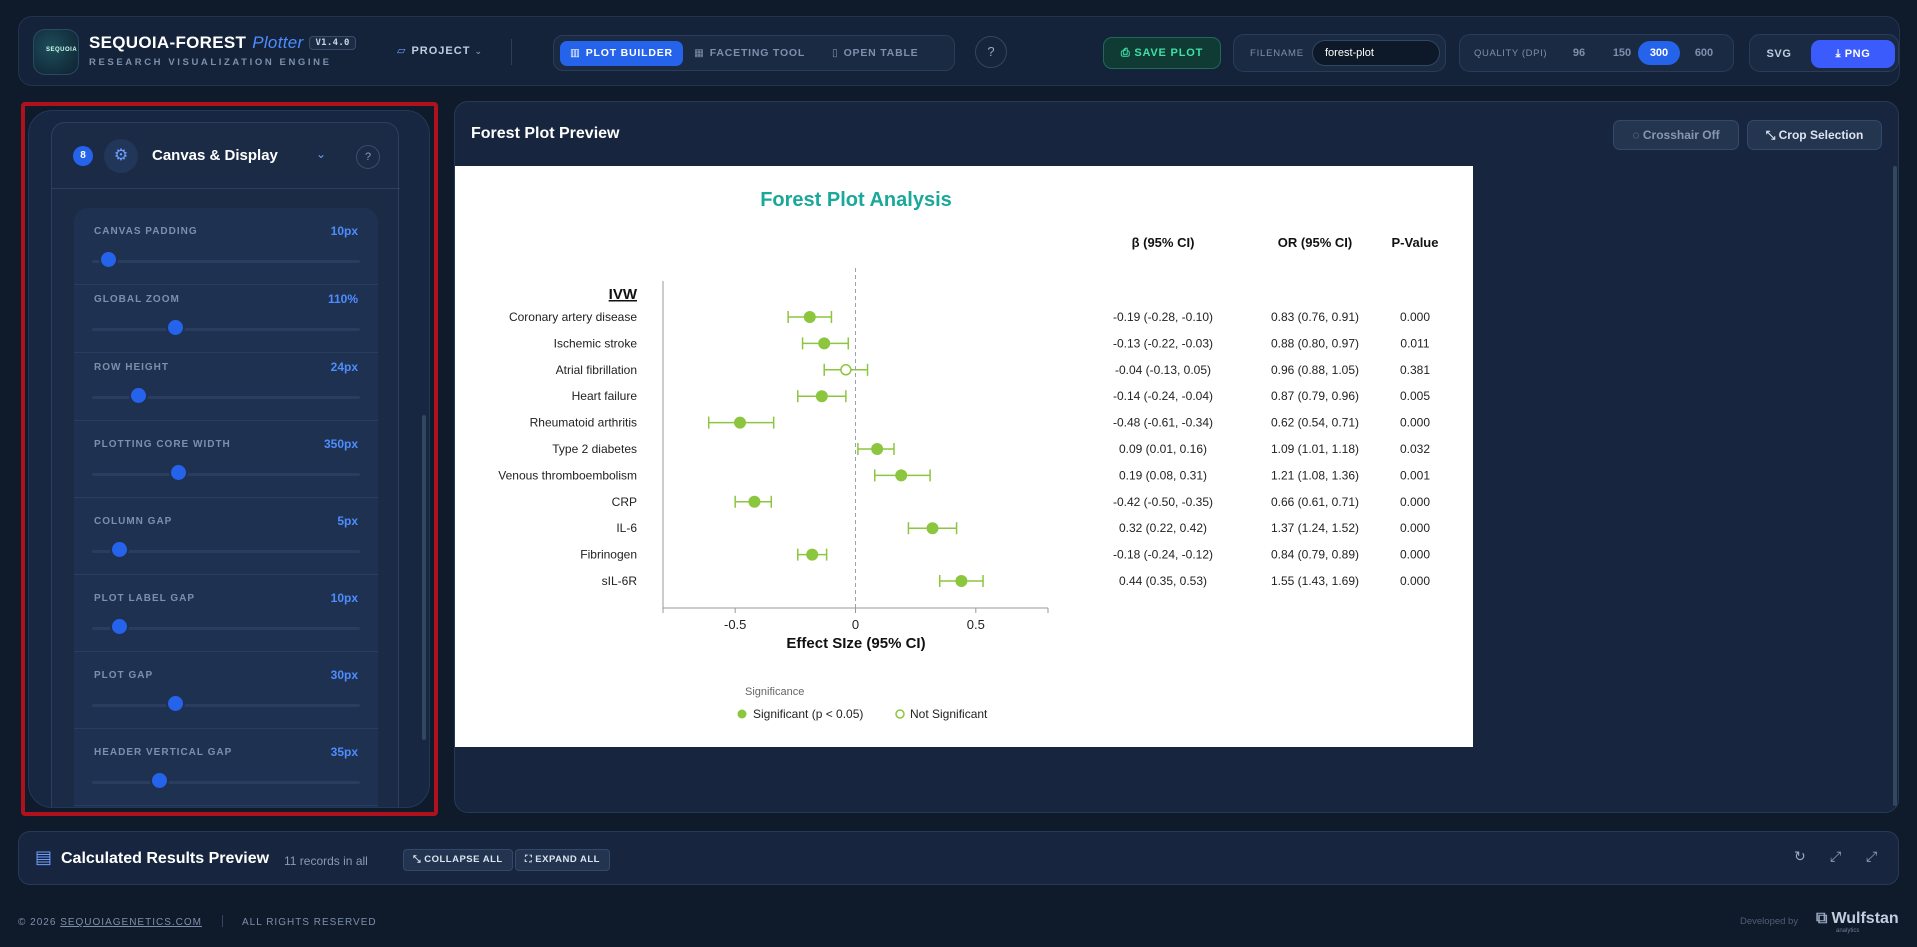  I want to click on or-ci-value: 0.66 (0.61, 0.71), so click(1315, 502).